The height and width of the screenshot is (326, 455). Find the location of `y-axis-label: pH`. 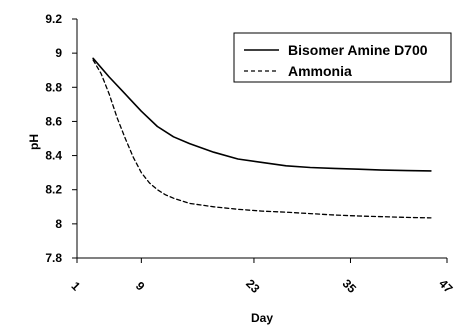

y-axis-label: pH is located at coordinates (34, 142).